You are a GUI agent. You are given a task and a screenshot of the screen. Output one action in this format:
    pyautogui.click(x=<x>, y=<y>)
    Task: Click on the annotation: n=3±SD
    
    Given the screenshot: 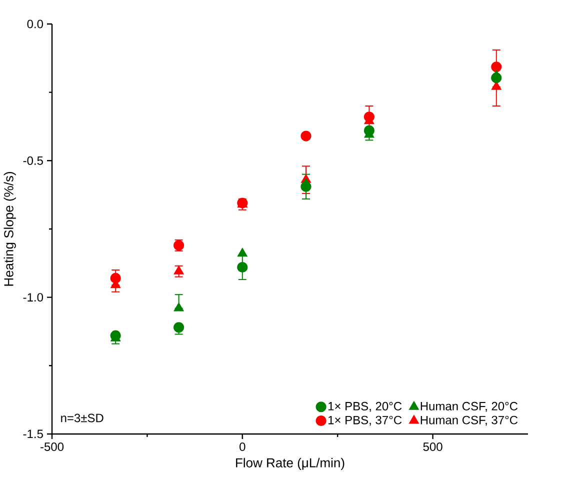 What is the action you would take?
    pyautogui.click(x=82, y=418)
    